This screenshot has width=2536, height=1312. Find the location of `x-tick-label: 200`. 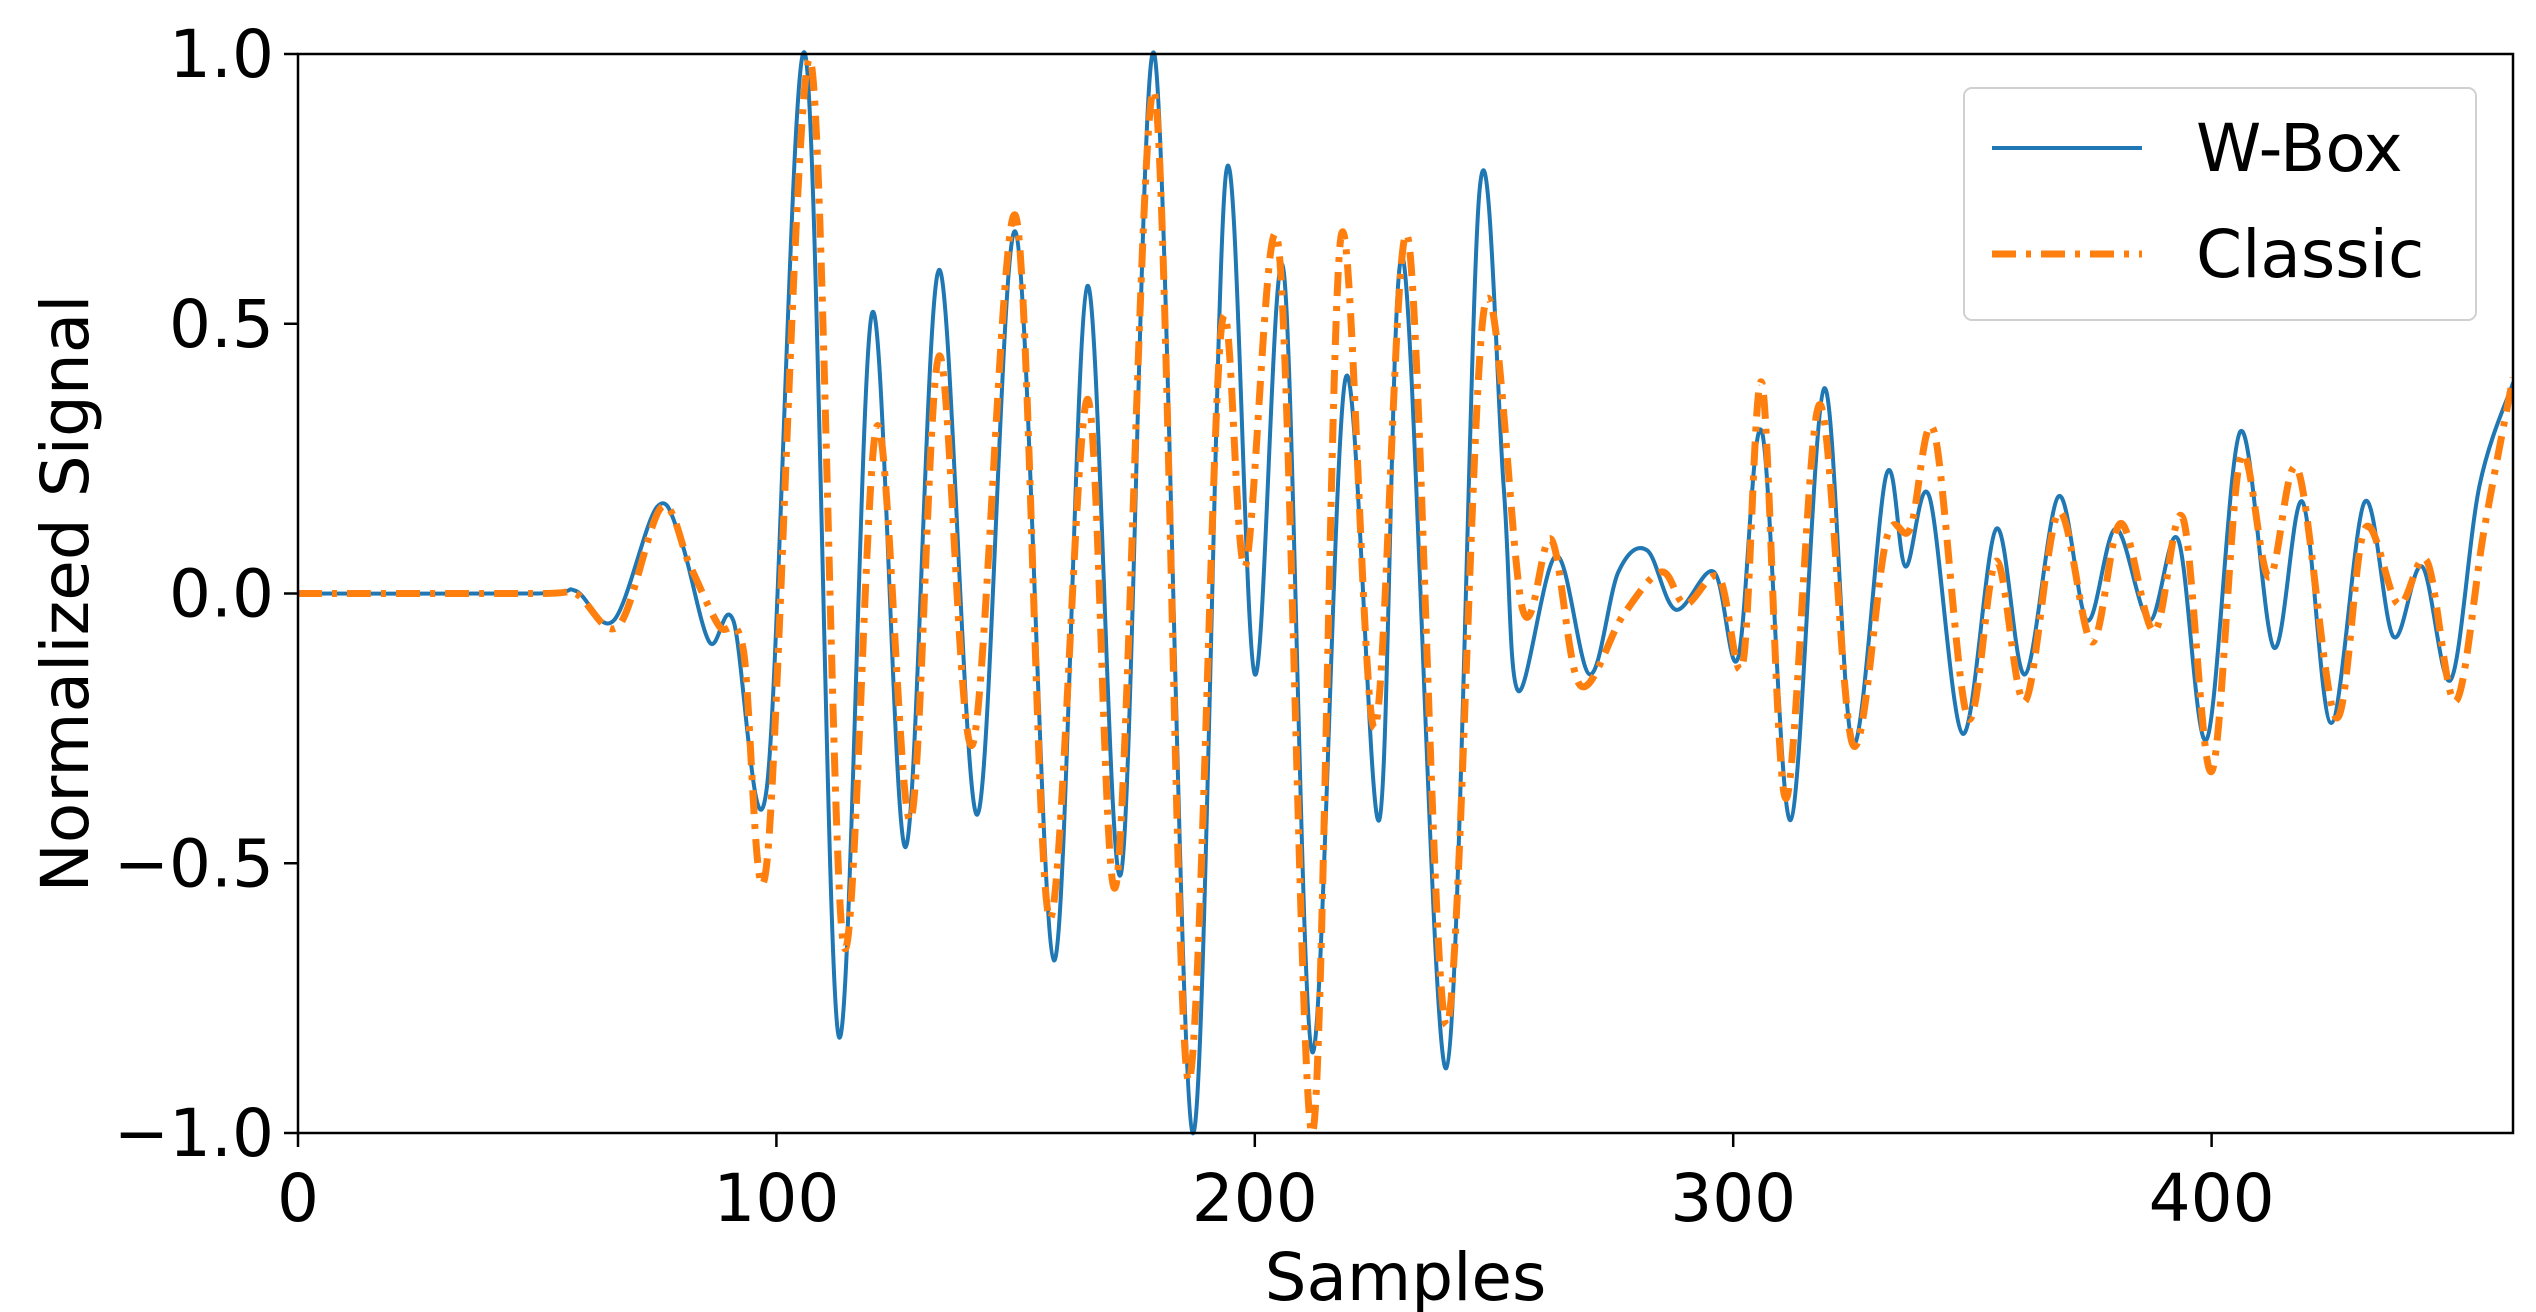

x-tick-label: 200 is located at coordinates (1255, 1198).